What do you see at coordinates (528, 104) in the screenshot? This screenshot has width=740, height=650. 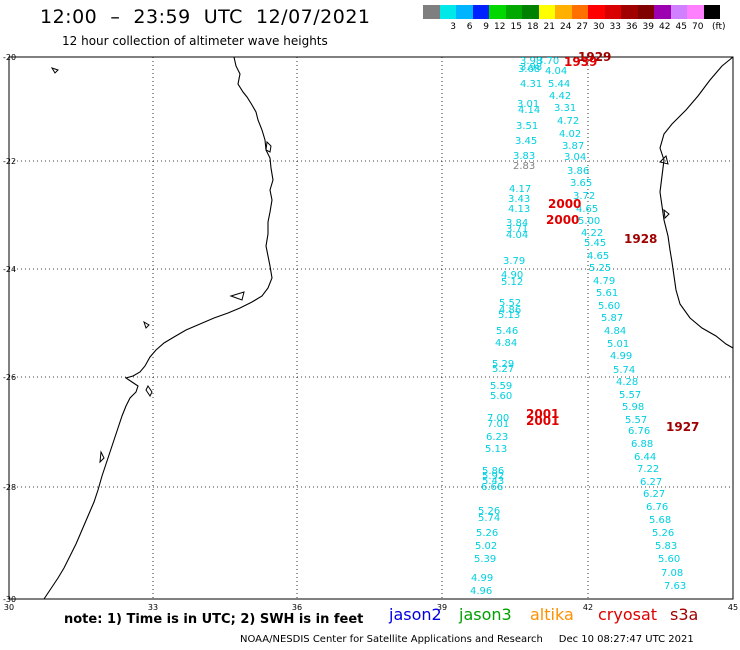 I see `wave-height-label: 3.01` at bounding box center [528, 104].